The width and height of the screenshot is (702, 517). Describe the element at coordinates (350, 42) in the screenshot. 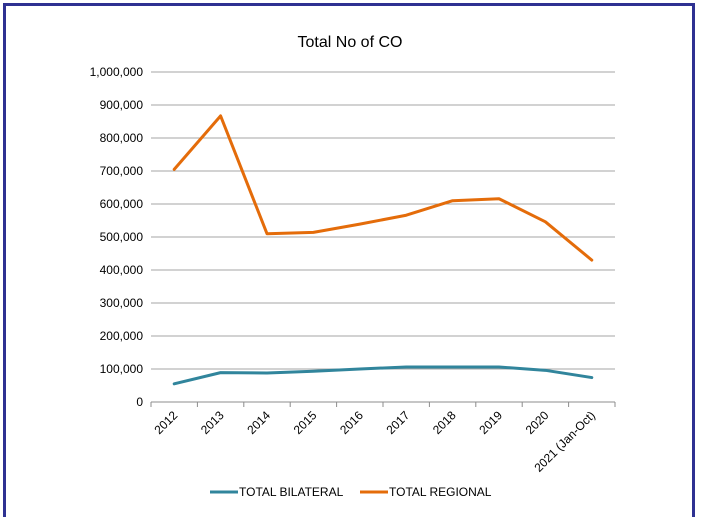

I see `chart-title: Total No of CO` at that location.